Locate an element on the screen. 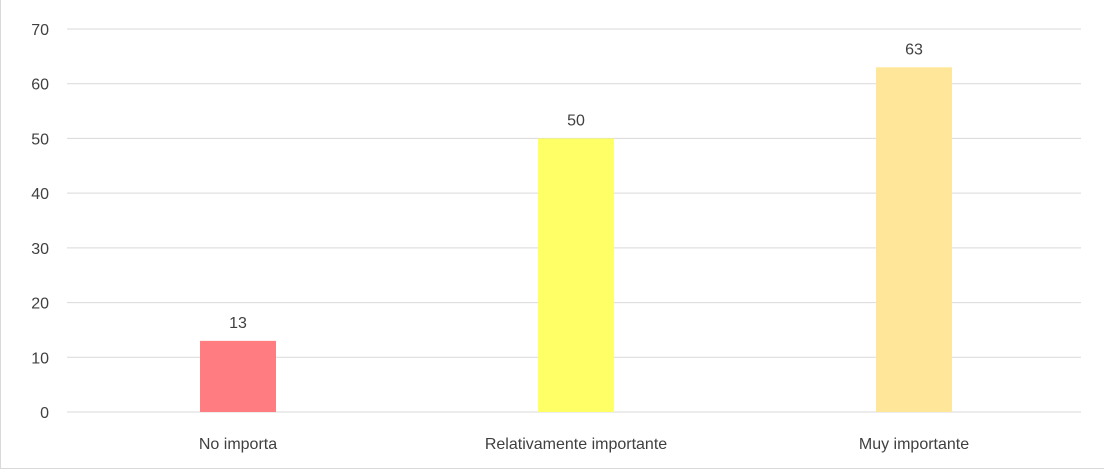  y-axis-tick-labels: 0 10 20 30 40 50 60 70 is located at coordinates (40, 222).